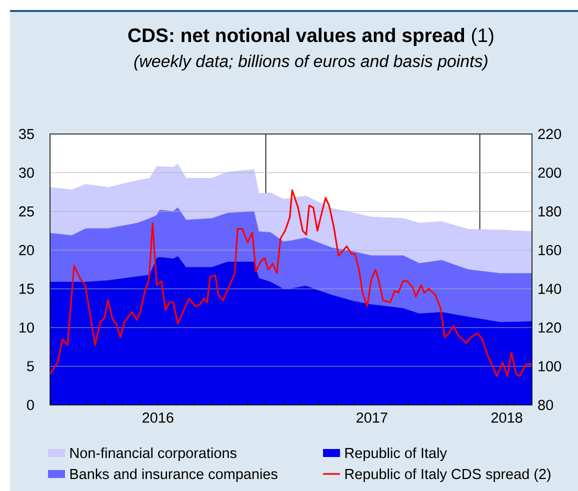 This screenshot has height=491, width=578. I want to click on y-tick-label: 30, so click(26, 173).